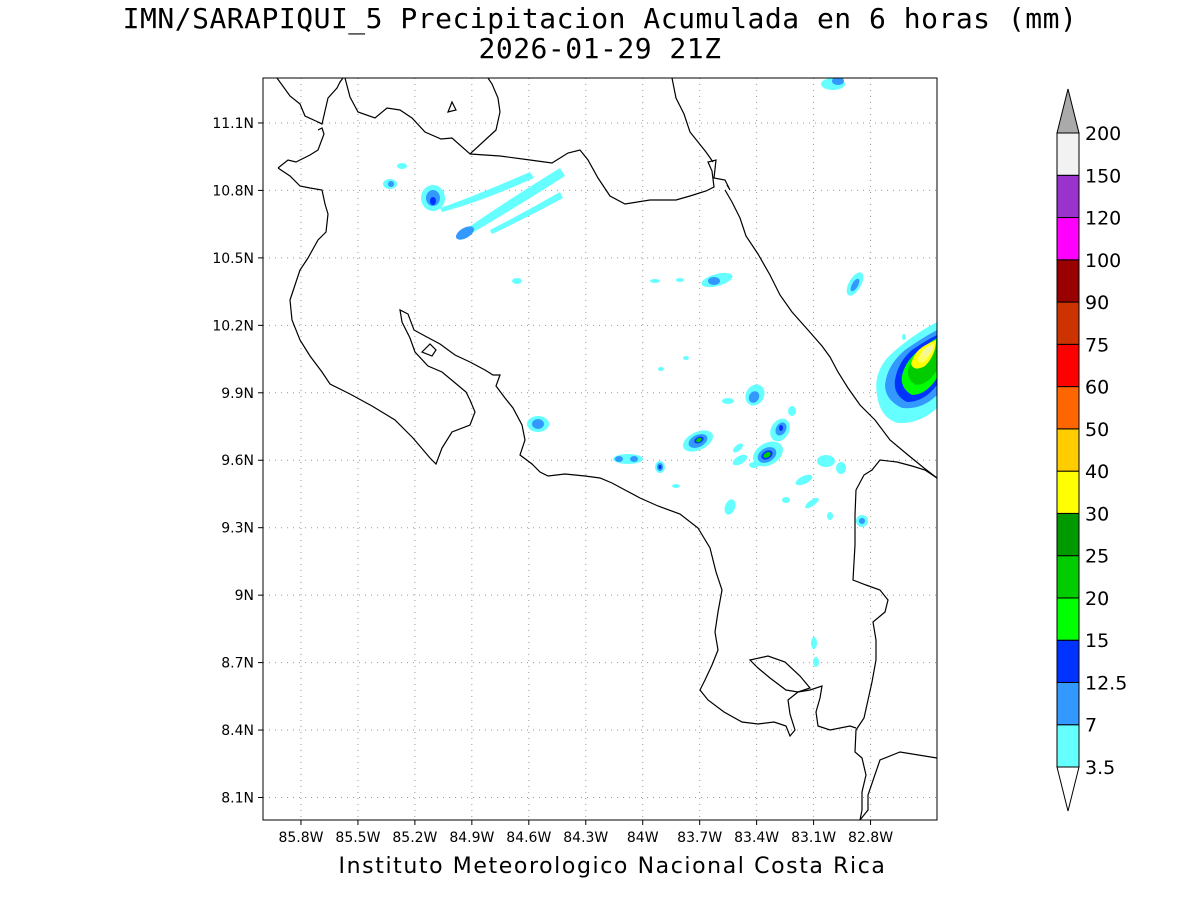 The height and width of the screenshot is (900, 1200). What do you see at coordinates (1097, 514) in the screenshot?
I see `colorbar-label: 30` at bounding box center [1097, 514].